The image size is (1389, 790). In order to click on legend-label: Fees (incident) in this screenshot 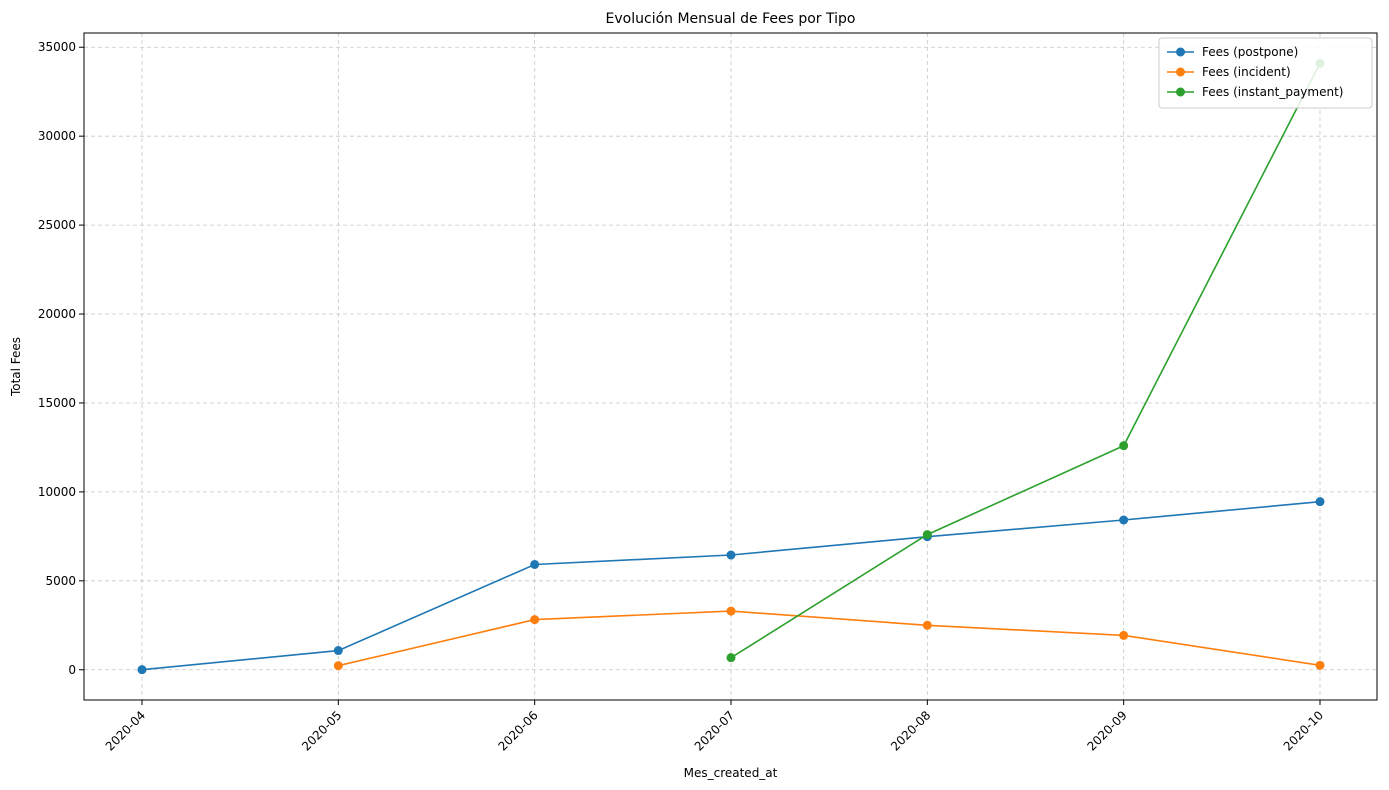, I will do `click(1246, 72)`.